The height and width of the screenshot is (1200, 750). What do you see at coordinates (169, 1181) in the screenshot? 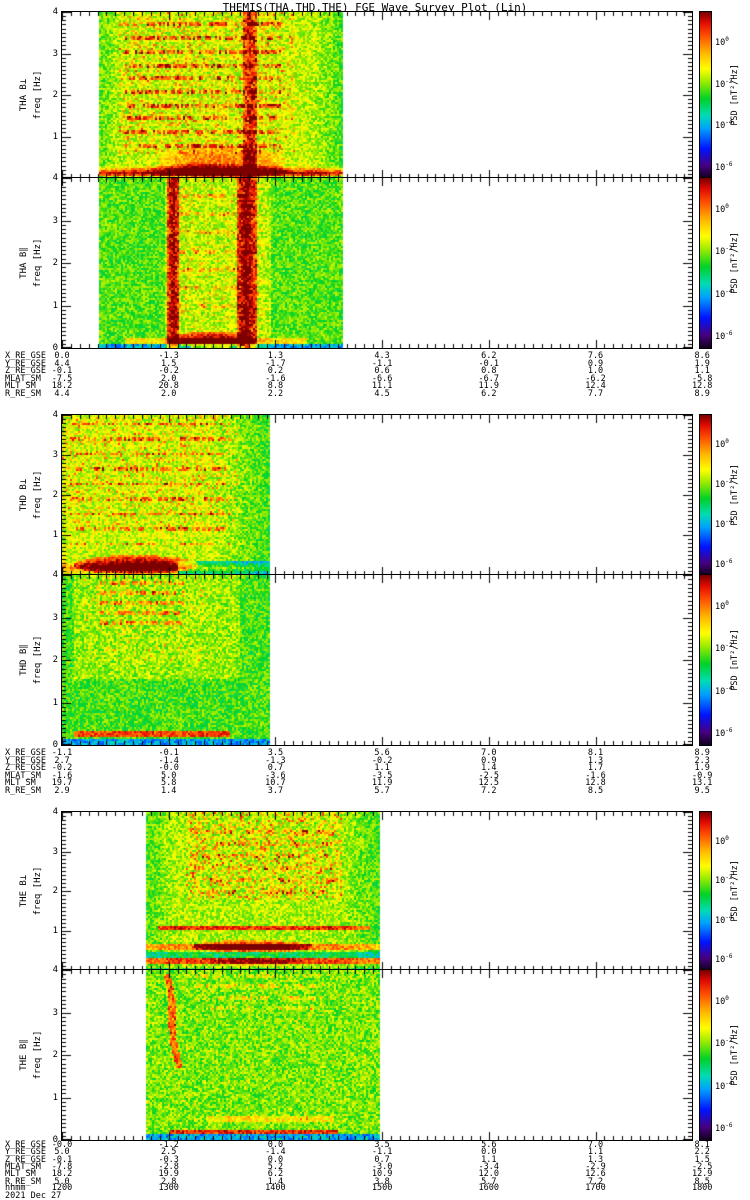
I see `ephemeris-value: 2.8` at bounding box center [169, 1181].